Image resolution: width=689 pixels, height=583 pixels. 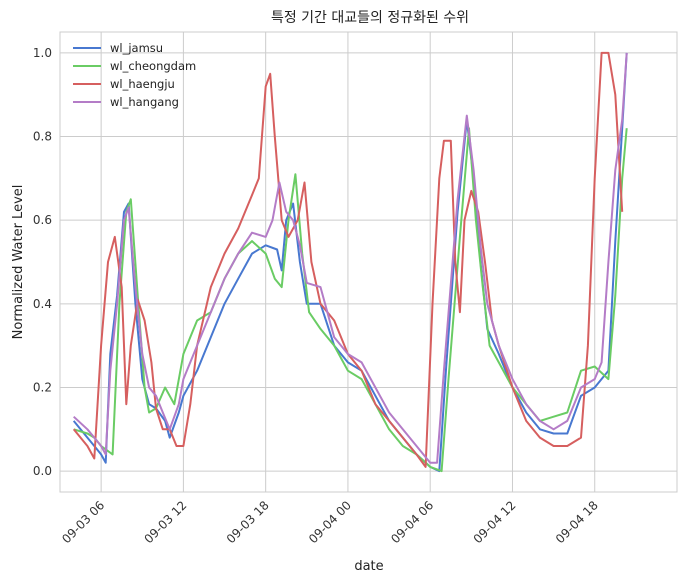 What do you see at coordinates (134, 75) in the screenshot?
I see `legend: wl_jamsu wl_cheongdam wl_haengju wl_hangang` at bounding box center [134, 75].